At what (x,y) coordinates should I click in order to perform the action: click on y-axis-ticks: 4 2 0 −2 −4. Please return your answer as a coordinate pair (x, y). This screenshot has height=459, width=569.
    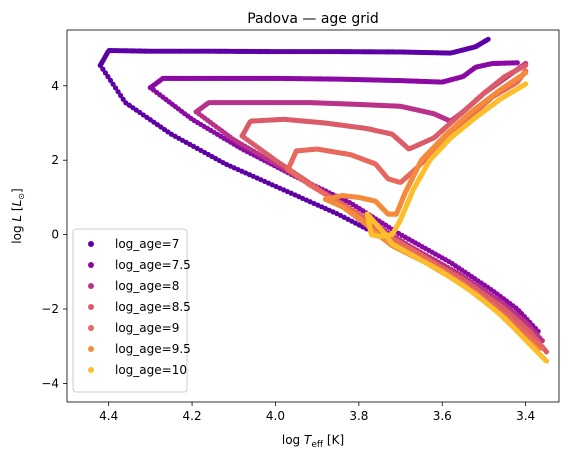
    Looking at the image, I should click on (54, 234).